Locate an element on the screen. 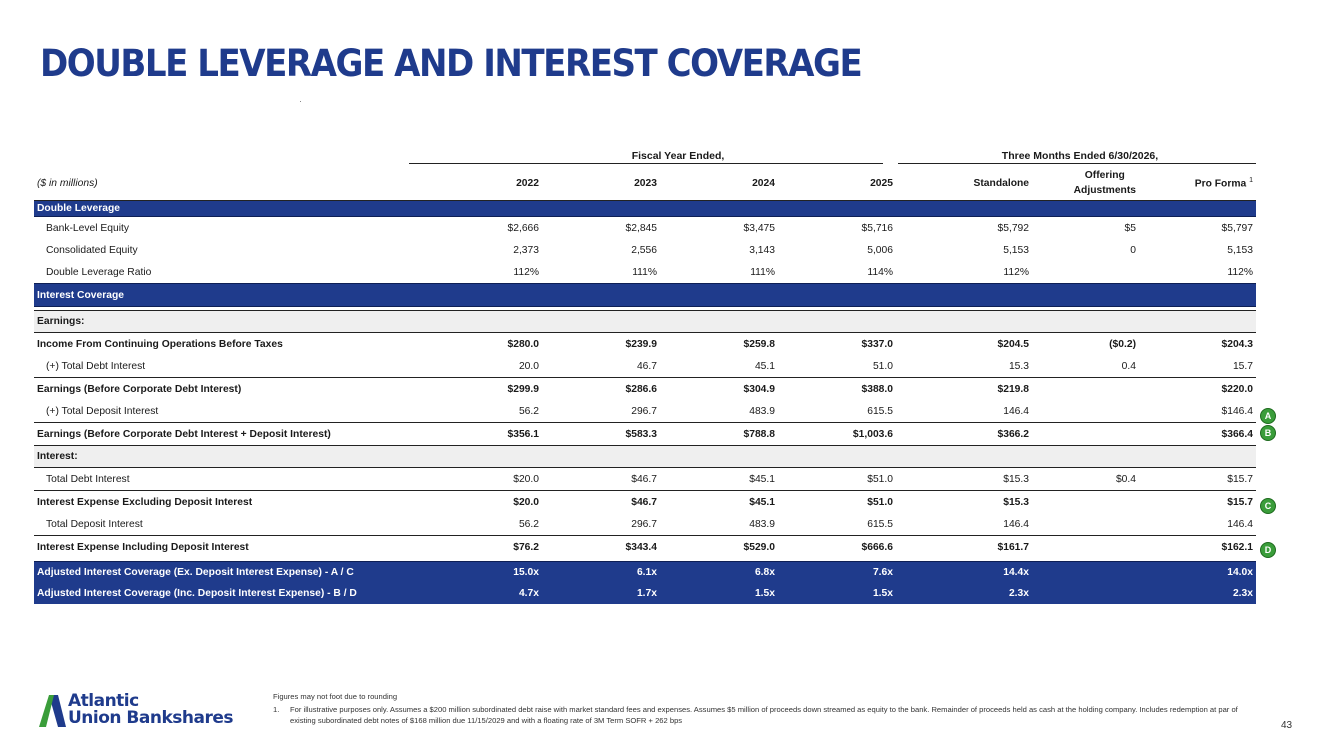  cell: $219.8 is located at coordinates (964, 388).